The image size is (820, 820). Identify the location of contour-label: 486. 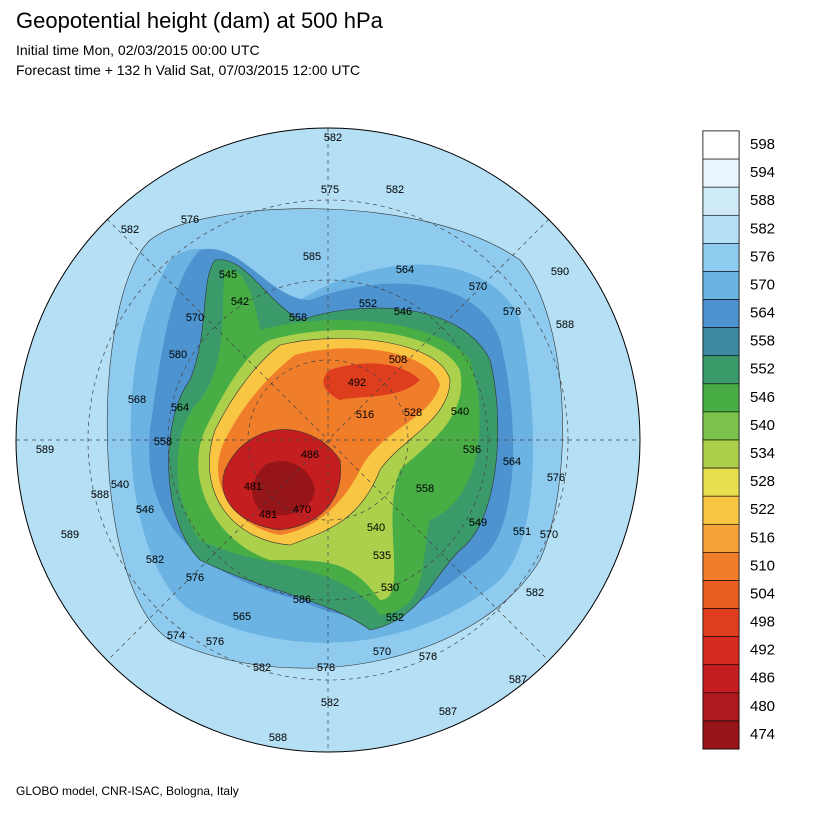
(310, 455).